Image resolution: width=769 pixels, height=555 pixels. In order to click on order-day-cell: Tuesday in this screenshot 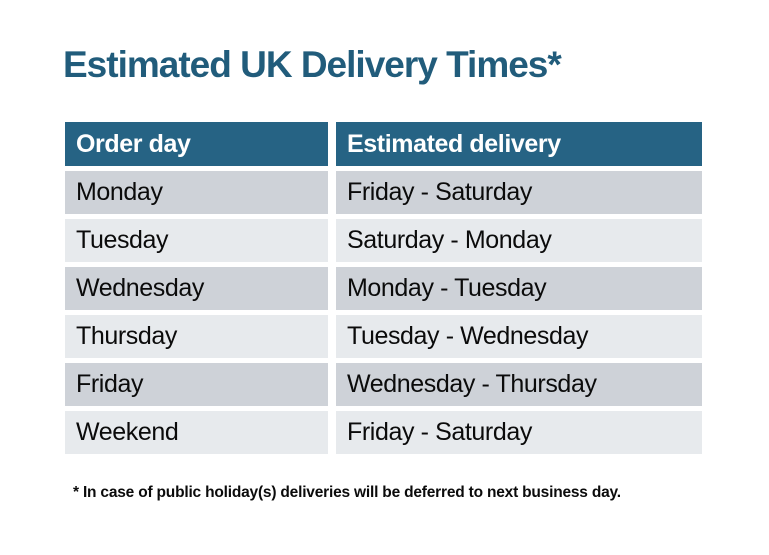, I will do `click(196, 240)`.